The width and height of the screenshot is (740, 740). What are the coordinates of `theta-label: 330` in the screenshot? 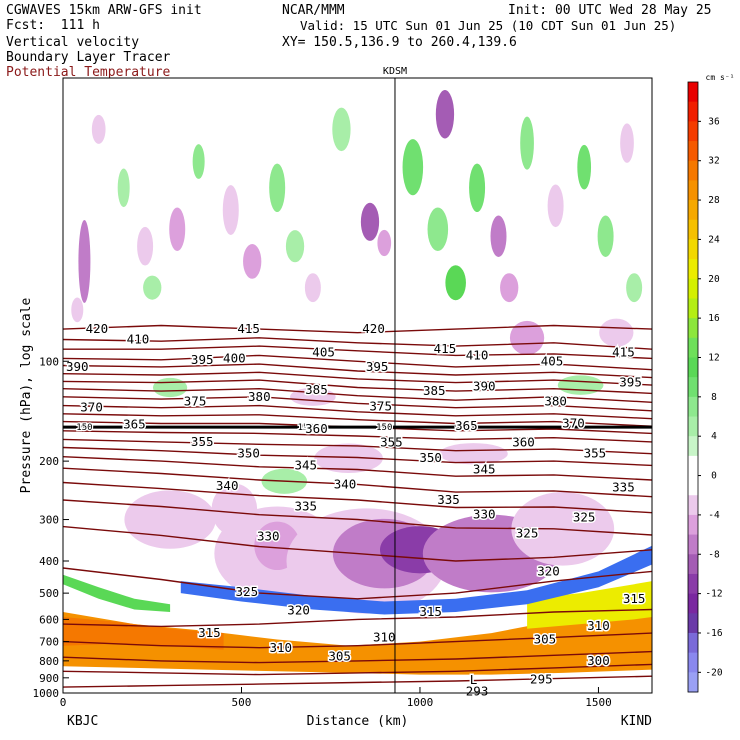 It's located at (268, 536).